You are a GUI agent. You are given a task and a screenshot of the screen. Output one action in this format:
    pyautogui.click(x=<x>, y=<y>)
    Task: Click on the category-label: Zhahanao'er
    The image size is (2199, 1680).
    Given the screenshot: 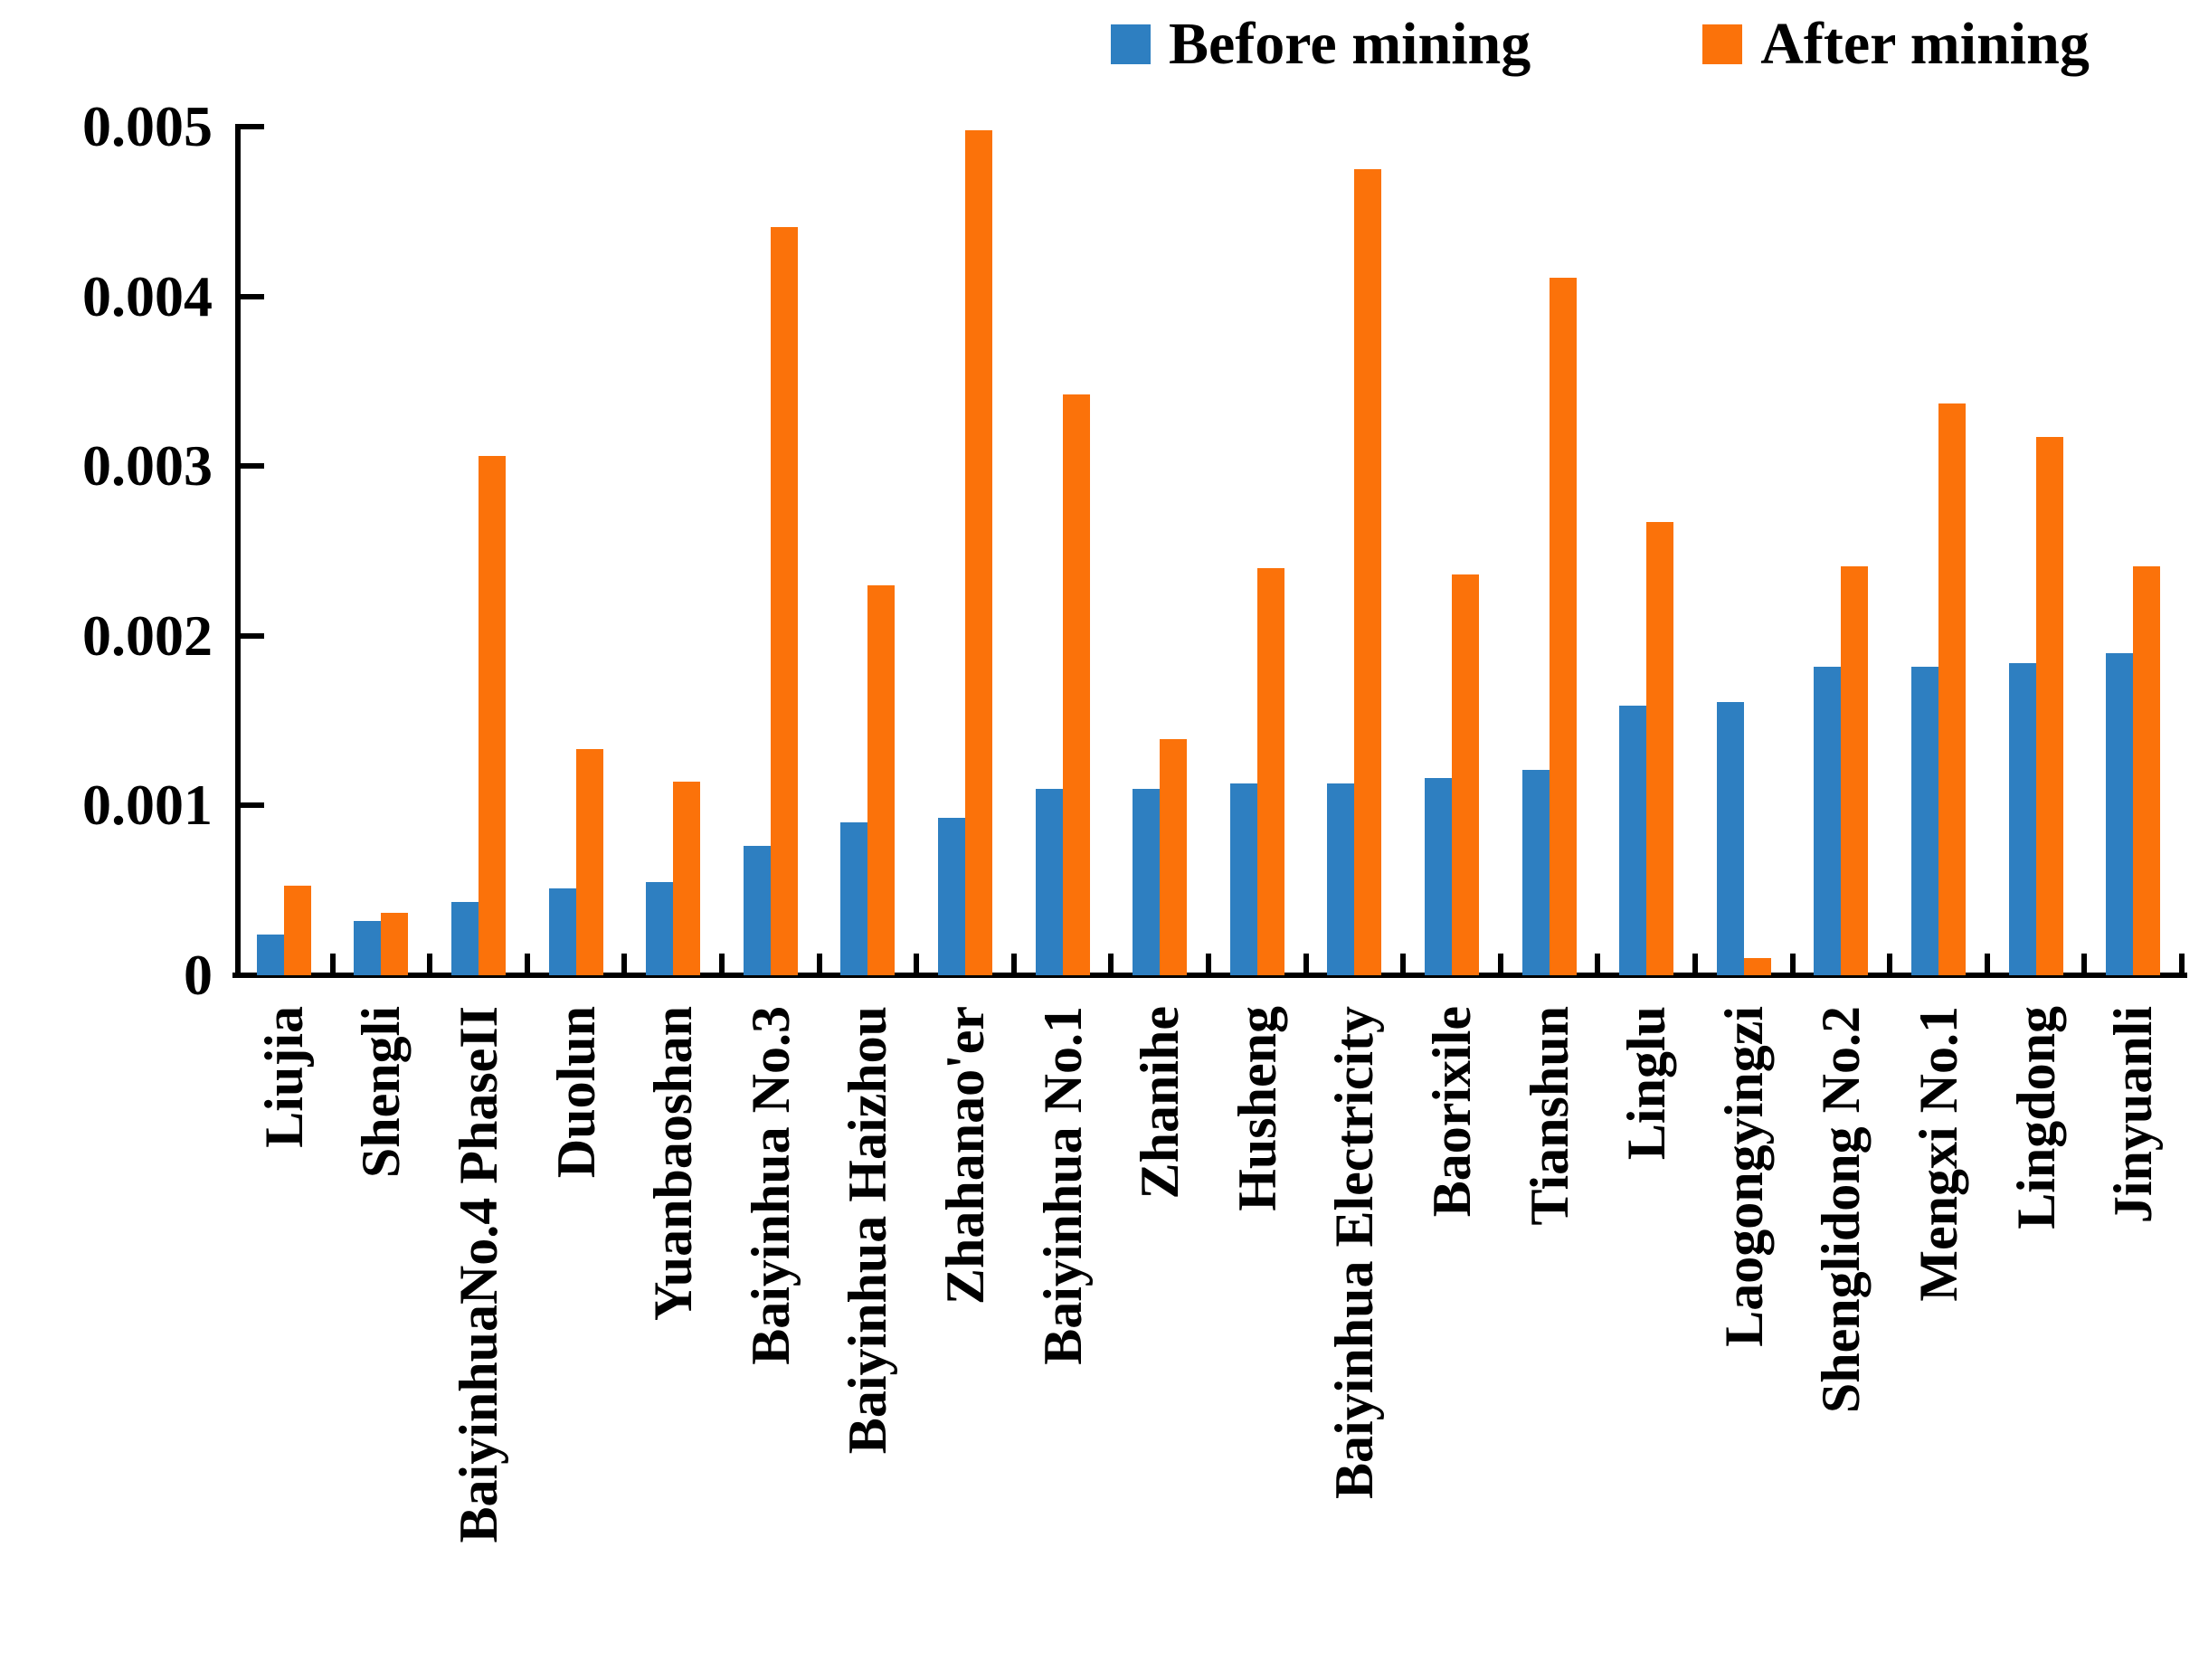 What is the action you would take?
    pyautogui.click(x=965, y=1156)
    